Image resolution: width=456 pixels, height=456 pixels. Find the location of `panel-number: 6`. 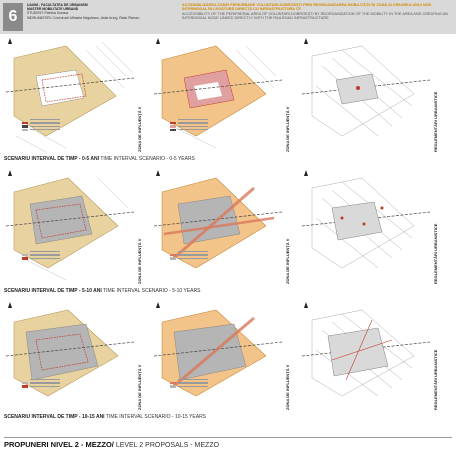

panel-number: 6 is located at coordinates (13, 17).